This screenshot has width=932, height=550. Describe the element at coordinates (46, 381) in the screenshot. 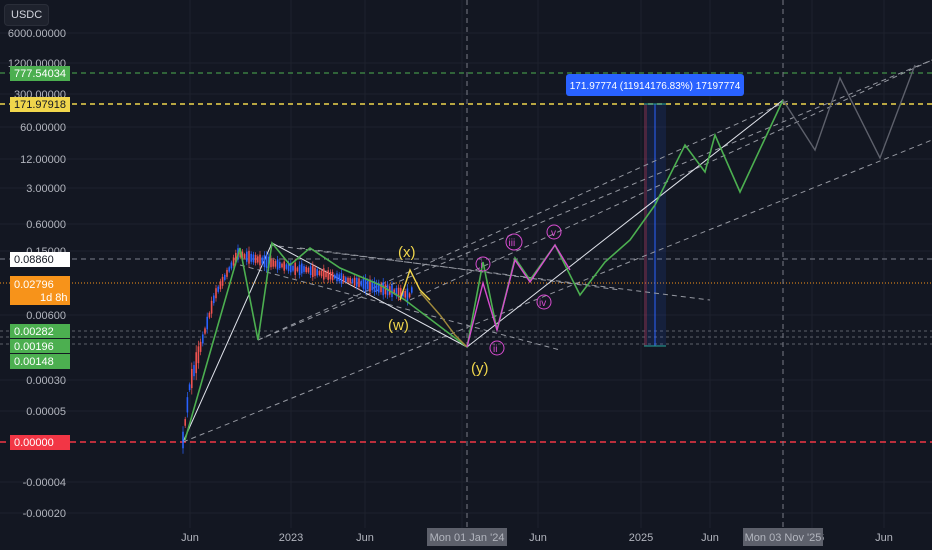

I see `y-tick-label: 0.00030` at that location.